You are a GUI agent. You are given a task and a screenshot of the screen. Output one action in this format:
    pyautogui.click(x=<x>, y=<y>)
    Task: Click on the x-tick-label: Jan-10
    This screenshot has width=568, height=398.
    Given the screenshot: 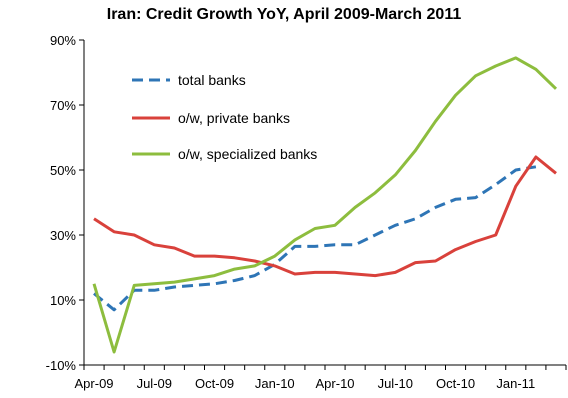 What is the action you would take?
    pyautogui.click(x=275, y=383)
    